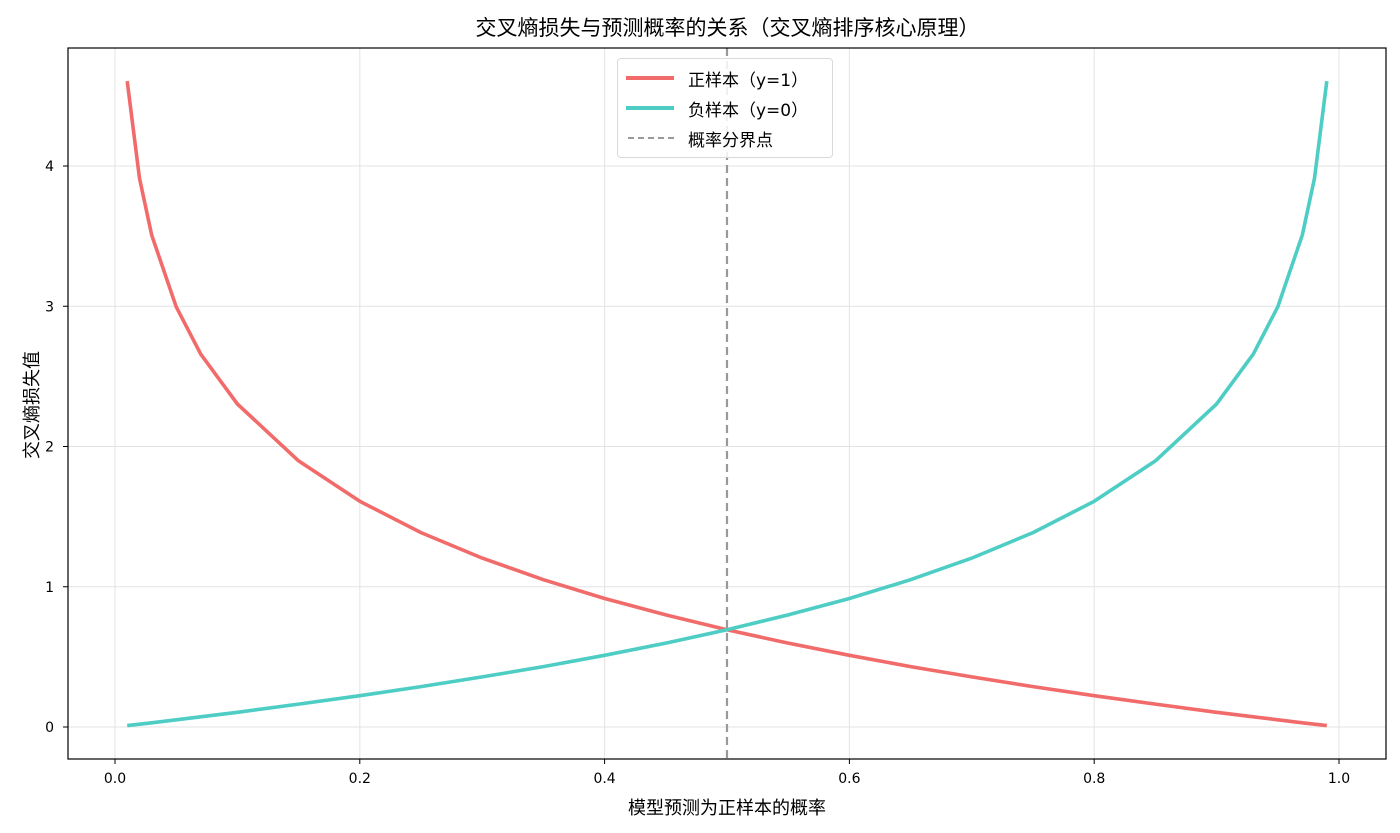 The image size is (1400, 833). What do you see at coordinates (727, 808) in the screenshot?
I see `x-axis-label: 模型预测为正样本的概率` at bounding box center [727, 808].